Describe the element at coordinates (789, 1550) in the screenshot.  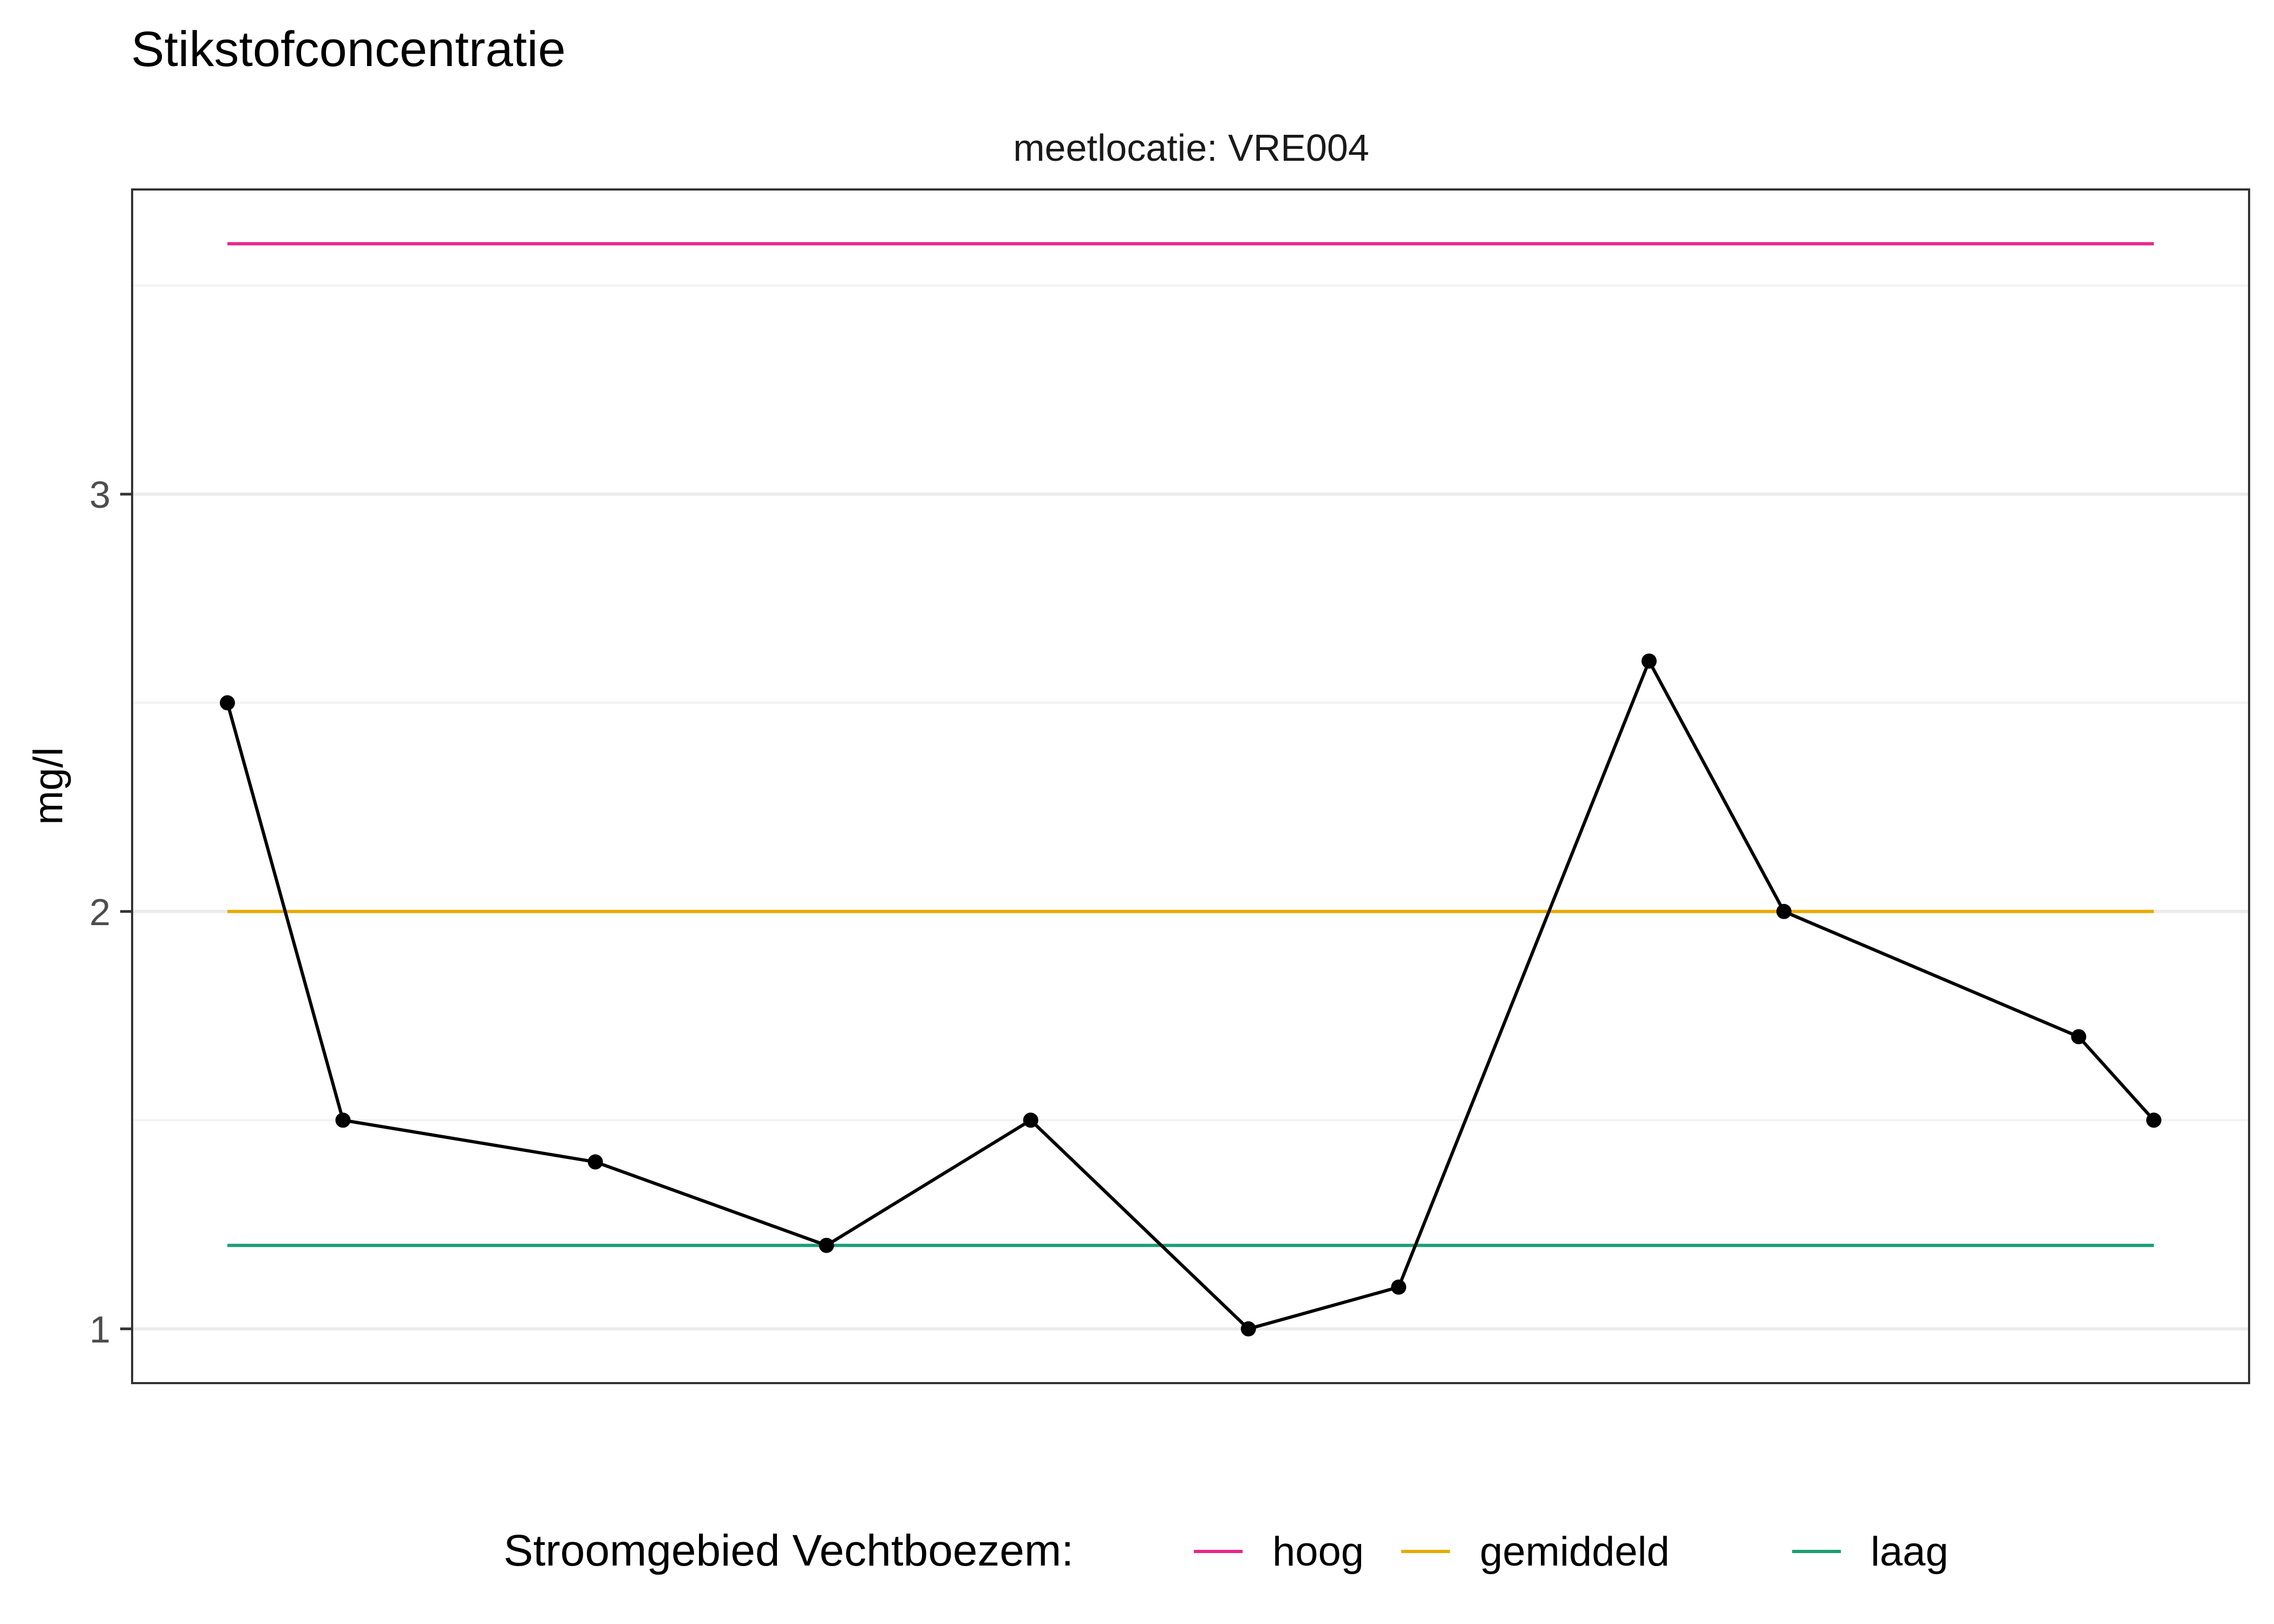
I see `legend-title: Stroomgebied Vechtboezem:` at that location.